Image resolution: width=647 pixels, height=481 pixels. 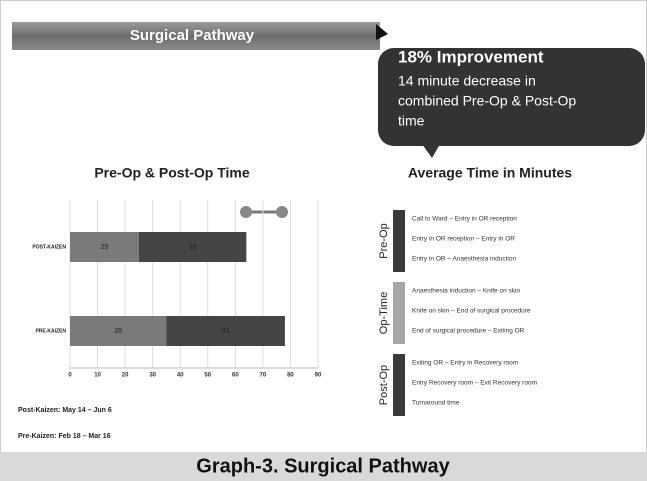 What do you see at coordinates (471, 56) in the screenshot?
I see `callout-title: 18% Improvement` at bounding box center [471, 56].